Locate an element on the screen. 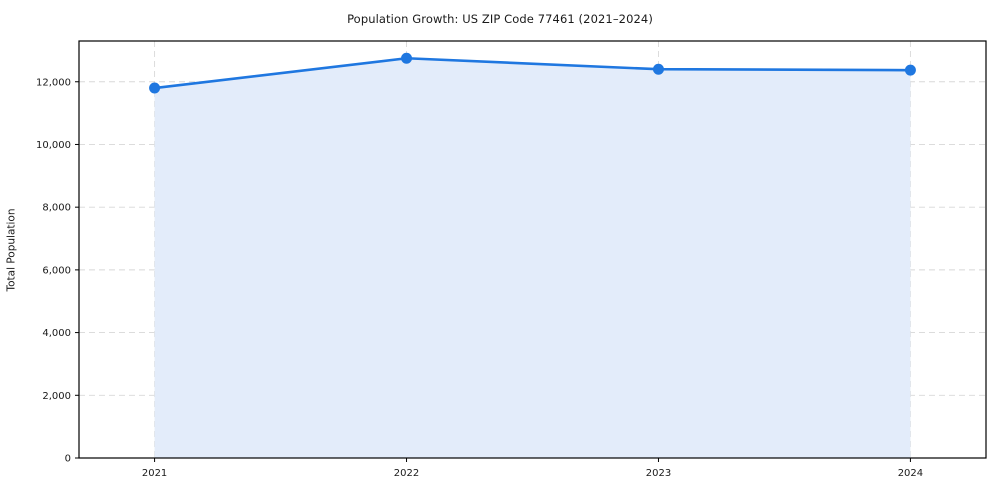  y-tick-label: 6,000 is located at coordinates (56, 270).